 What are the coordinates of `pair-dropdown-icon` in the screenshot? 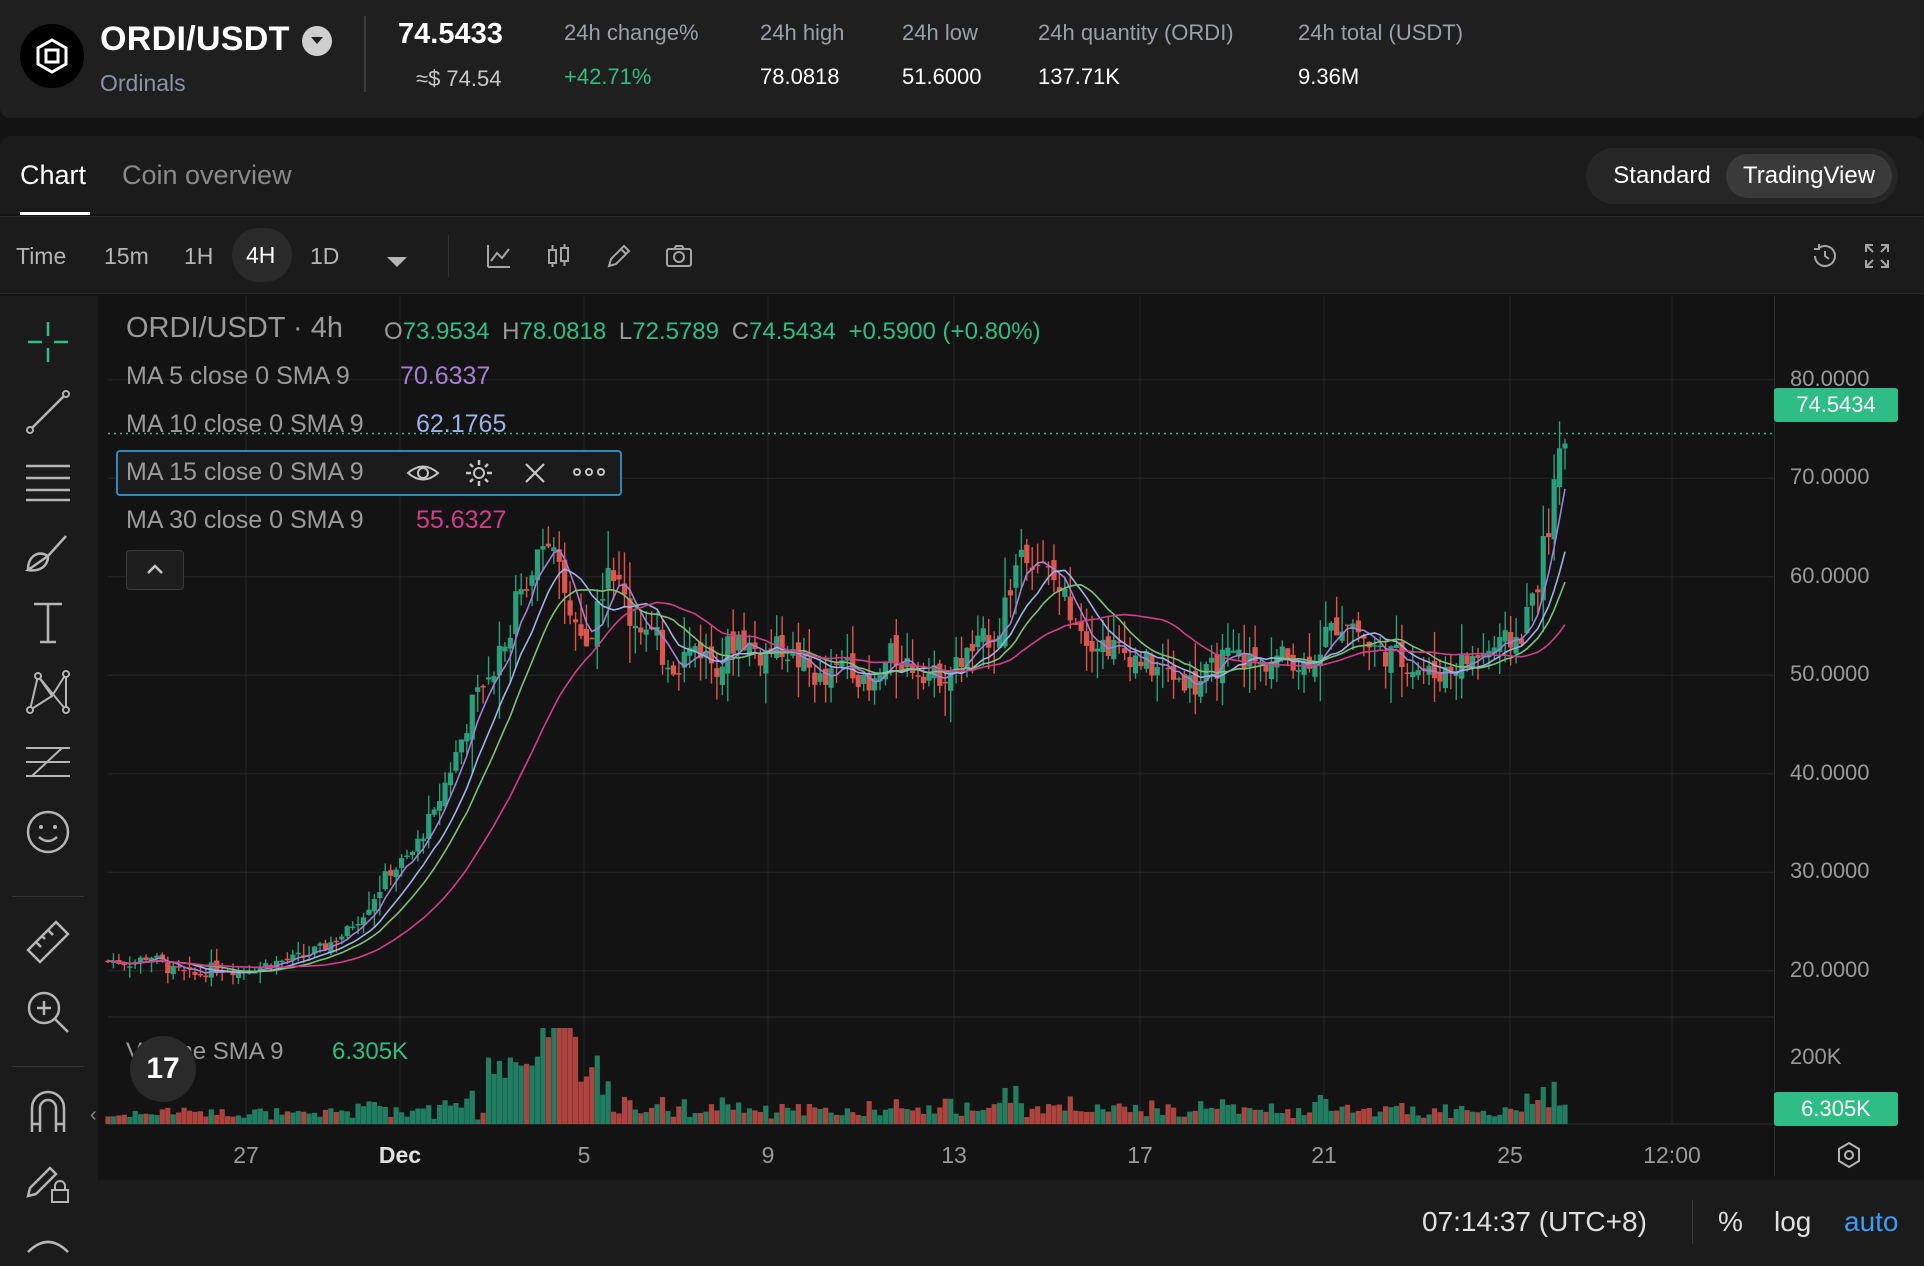 It's located at (317, 41).